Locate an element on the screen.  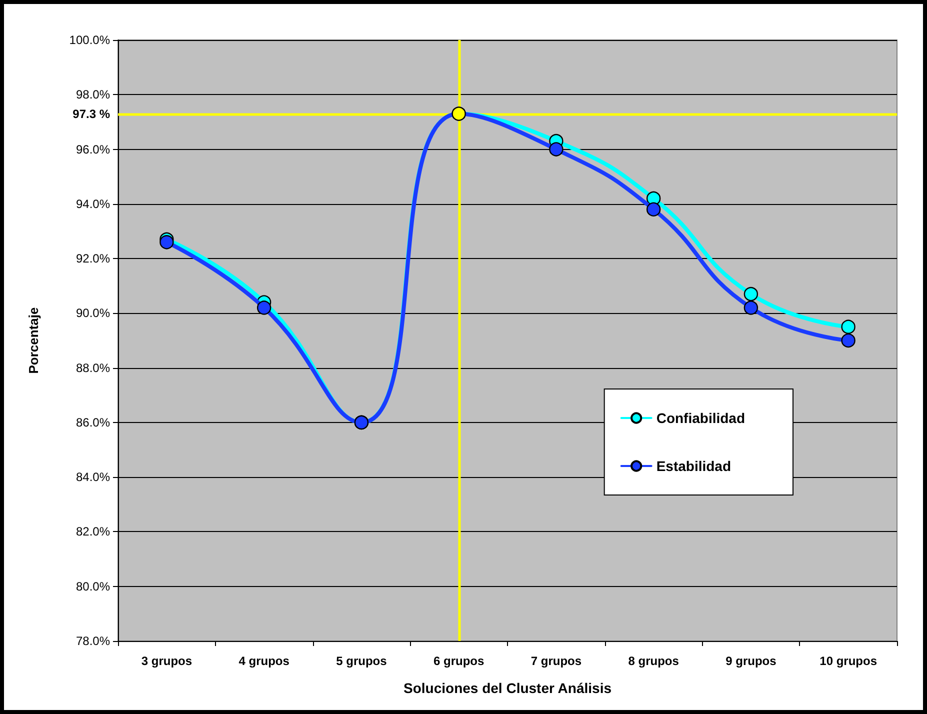
x-tick-label: 3 grupos is located at coordinates (166, 661).